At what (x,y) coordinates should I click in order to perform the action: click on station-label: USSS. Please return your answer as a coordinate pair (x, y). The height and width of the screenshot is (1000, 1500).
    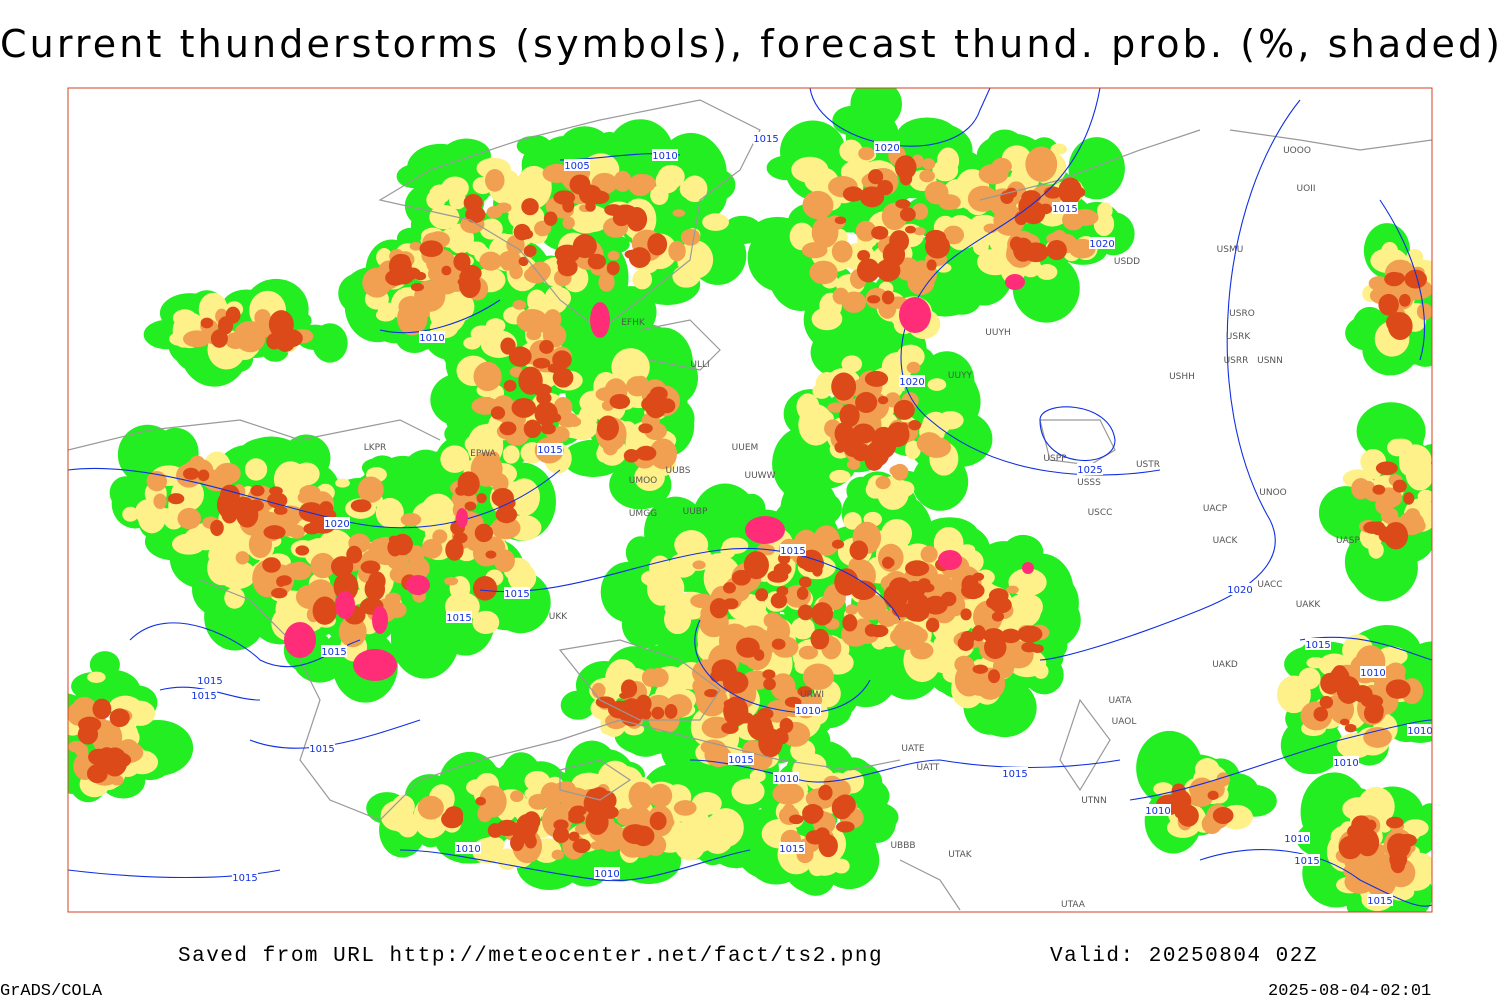
    Looking at the image, I should click on (1089, 483).